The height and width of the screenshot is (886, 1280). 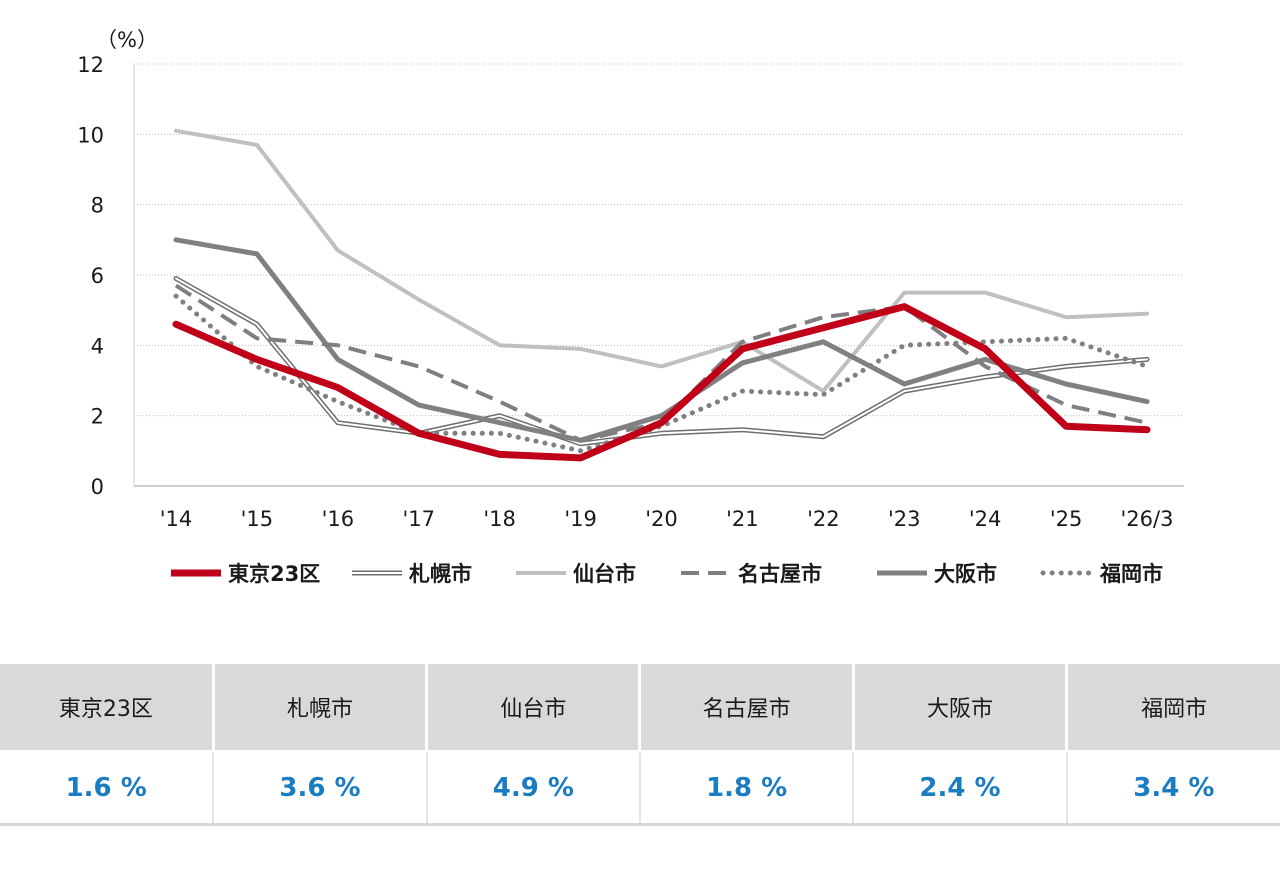 What do you see at coordinates (1172, 708) in the screenshot?
I see `table-header-fukuoka: 福岡市` at bounding box center [1172, 708].